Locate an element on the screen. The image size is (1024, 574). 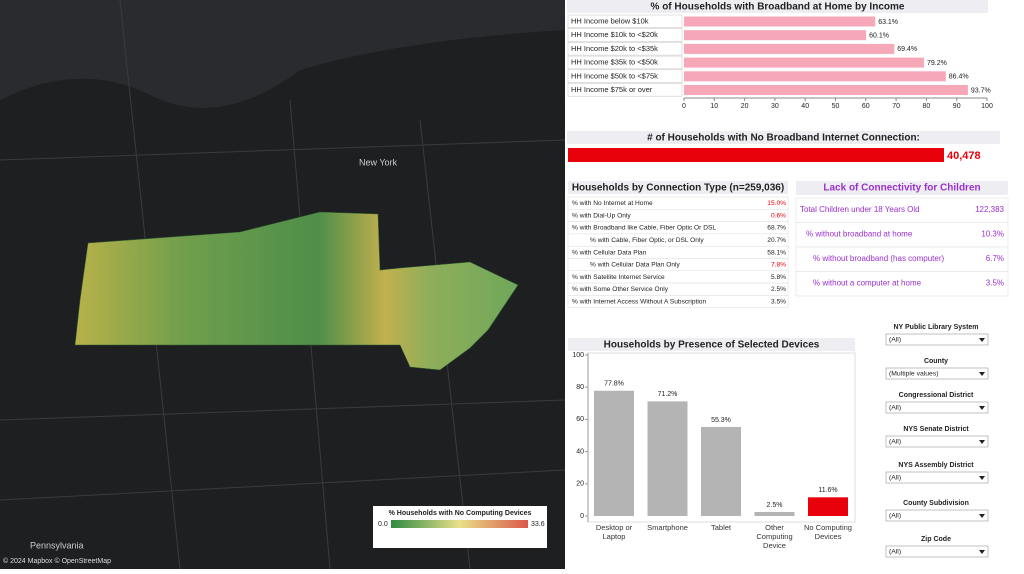
filter-label: County Subdivision is located at coordinates (936, 503).